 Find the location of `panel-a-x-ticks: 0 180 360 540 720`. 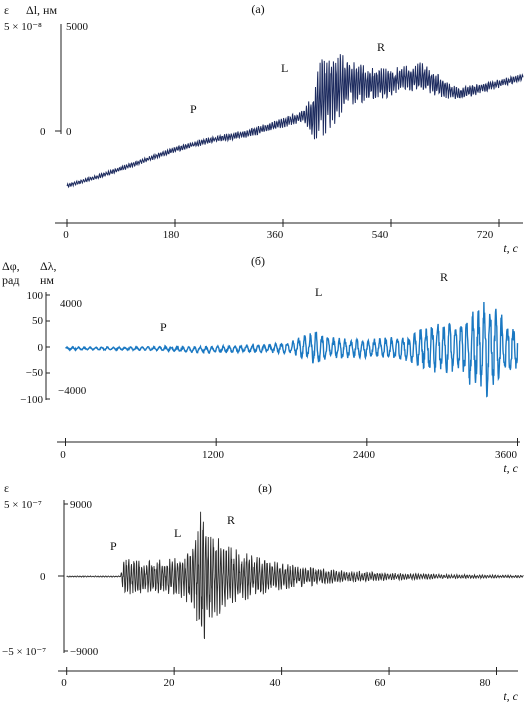

panel-a-x-ticks: 0 180 360 540 720 is located at coordinates (278, 235).